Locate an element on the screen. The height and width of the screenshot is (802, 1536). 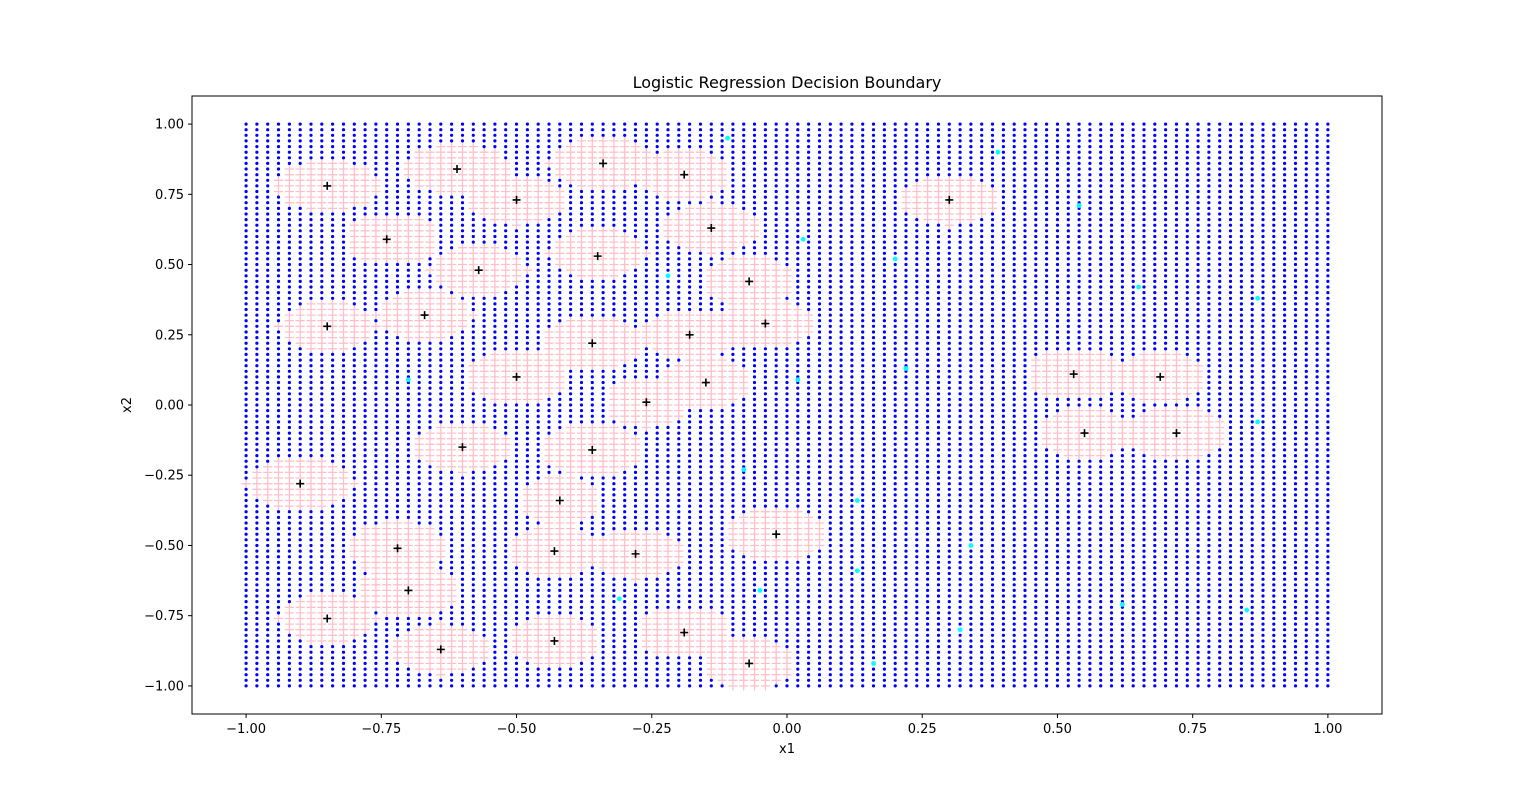
x-tick-label: 0.50 is located at coordinates (1057, 729).